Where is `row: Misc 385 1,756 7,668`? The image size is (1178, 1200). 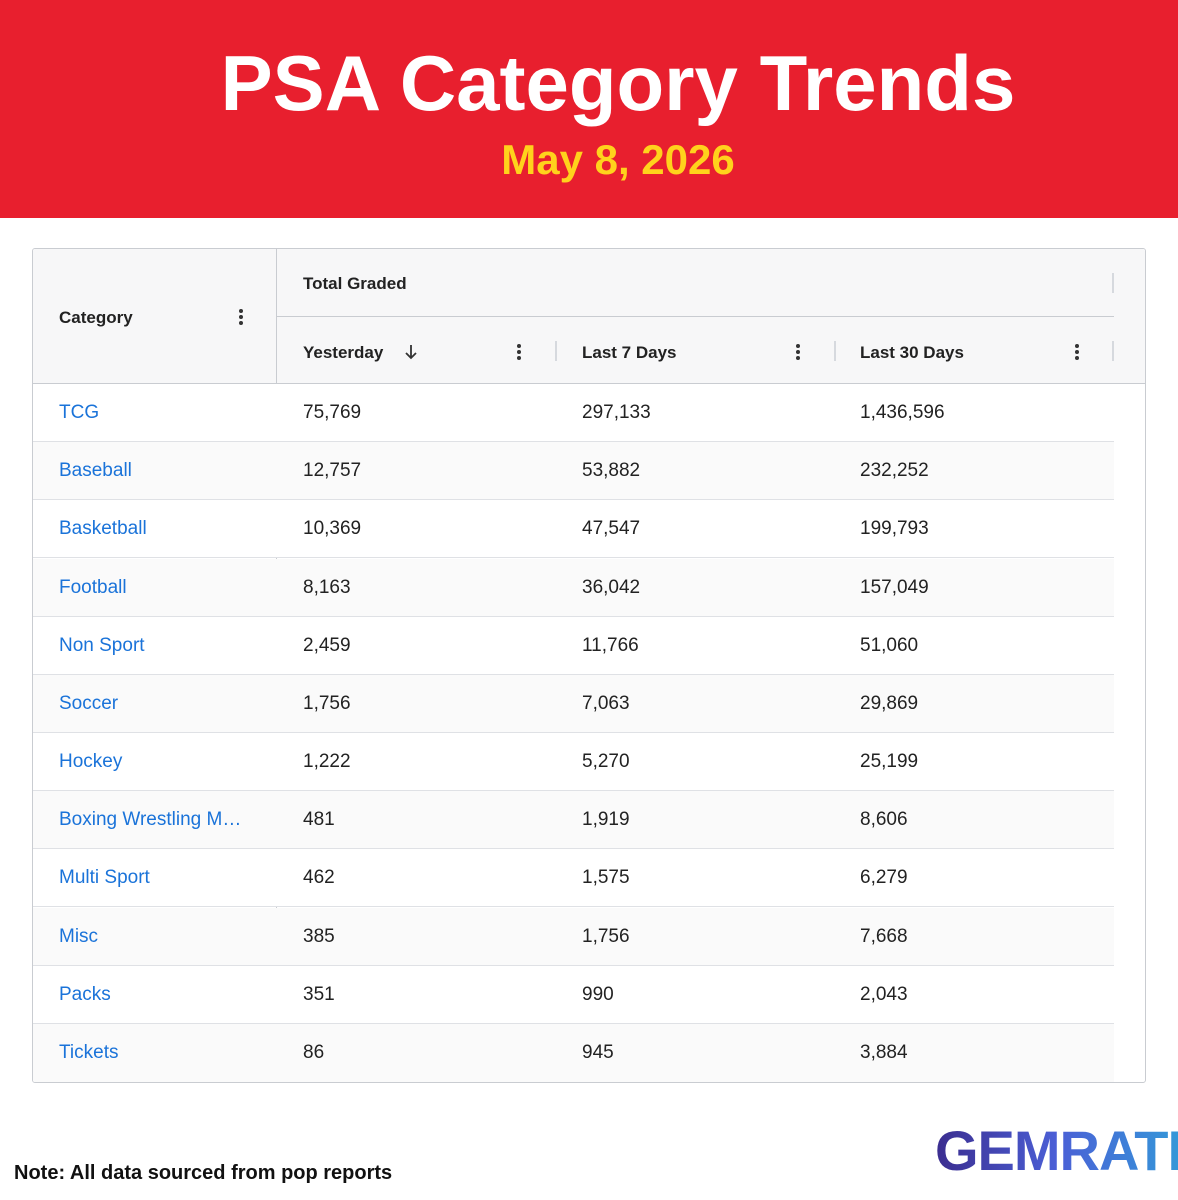 row: Misc 385 1,756 7,668 is located at coordinates (573, 936).